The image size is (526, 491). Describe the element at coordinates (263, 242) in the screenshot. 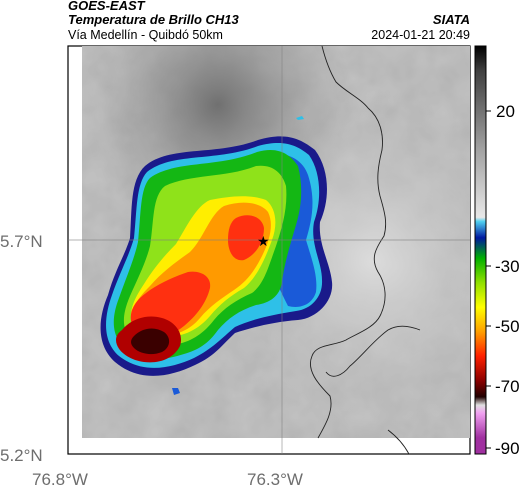

I see `location-star-icon: ★` at that location.